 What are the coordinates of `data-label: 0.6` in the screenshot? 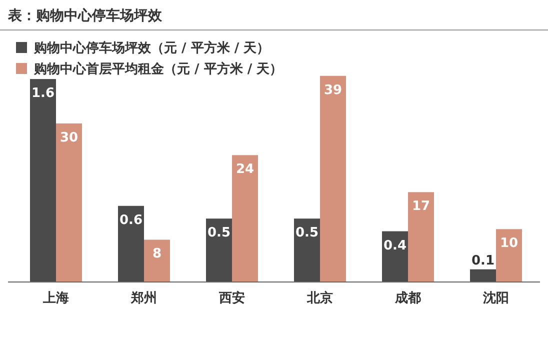 It's located at (131, 220).